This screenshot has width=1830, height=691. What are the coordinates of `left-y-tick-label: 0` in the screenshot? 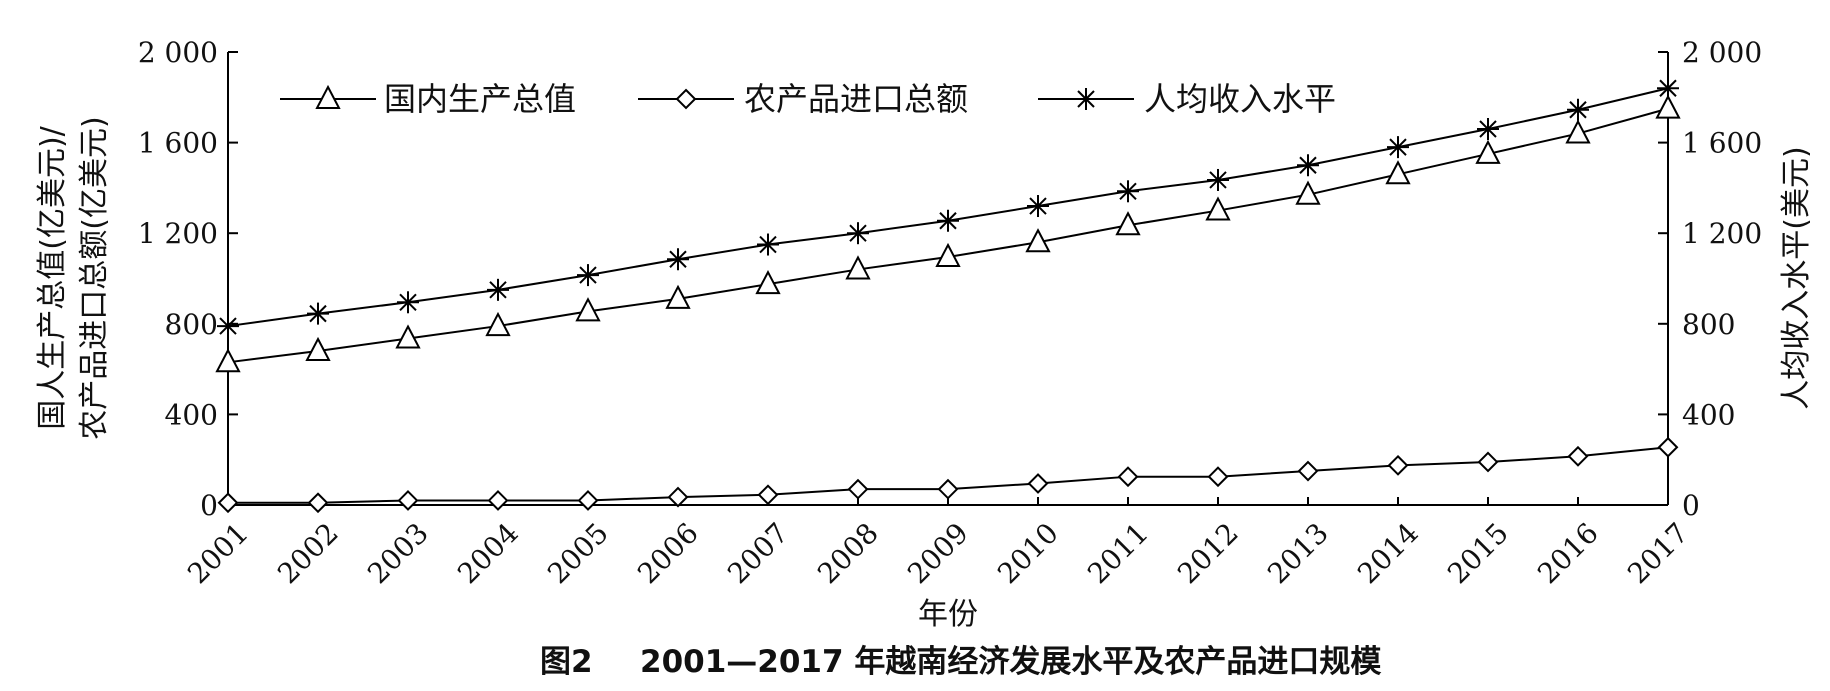 It's located at (209, 505).